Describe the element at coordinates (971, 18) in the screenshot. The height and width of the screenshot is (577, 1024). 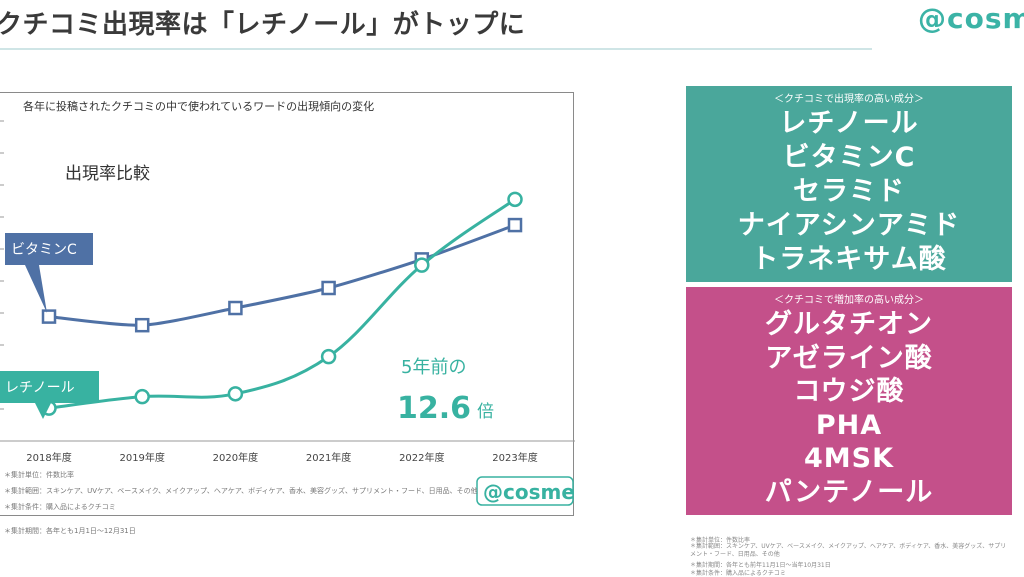
I see `brand-logo: @cosme` at that location.